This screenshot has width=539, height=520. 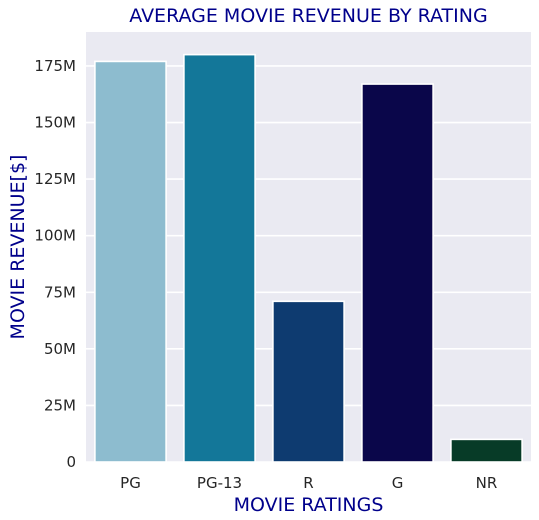 I want to click on x-tick-labels: PG PG-13 R G NR, so click(x=308, y=483).